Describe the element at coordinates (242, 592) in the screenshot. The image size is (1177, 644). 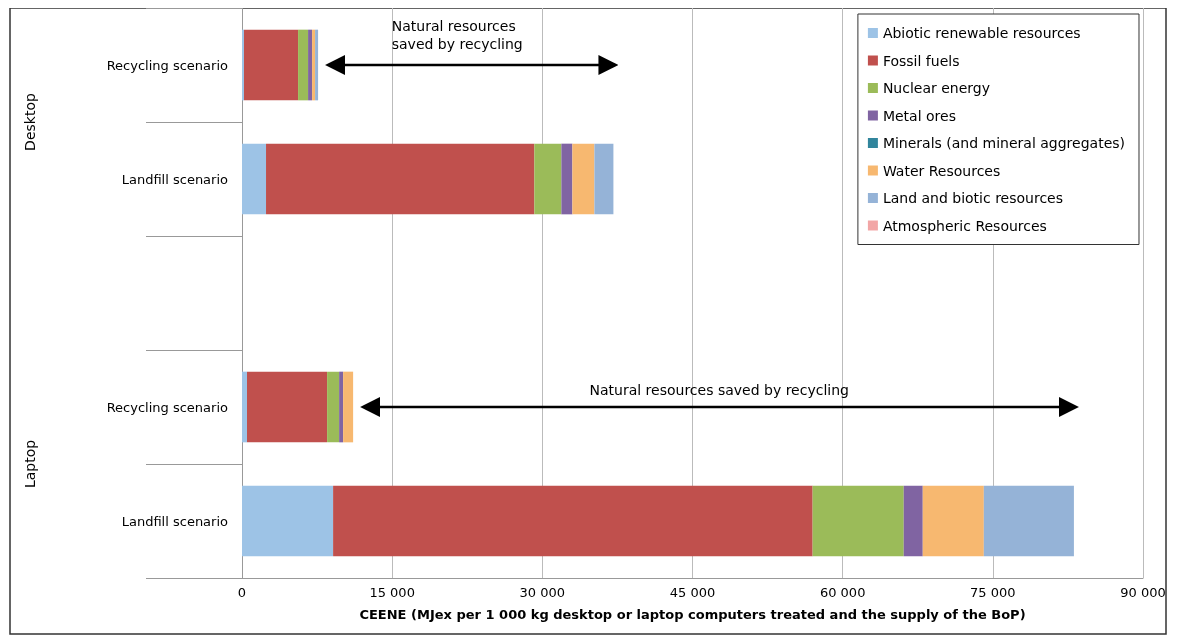
I see `x-tick-label: 0` at that location.